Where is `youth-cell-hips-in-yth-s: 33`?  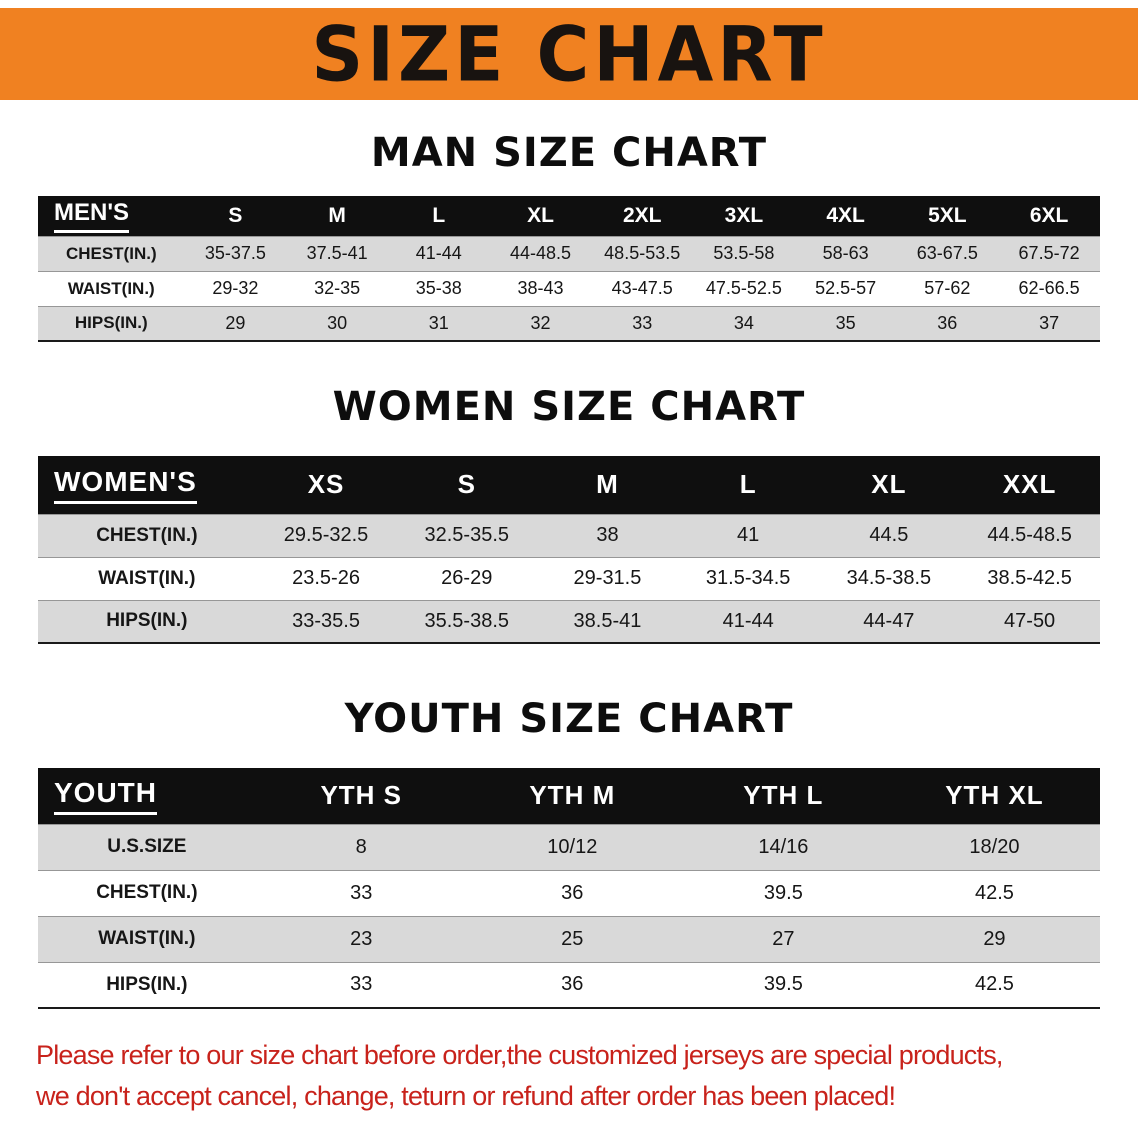 youth-cell-hips-in-yth-s: 33 is located at coordinates (361, 984).